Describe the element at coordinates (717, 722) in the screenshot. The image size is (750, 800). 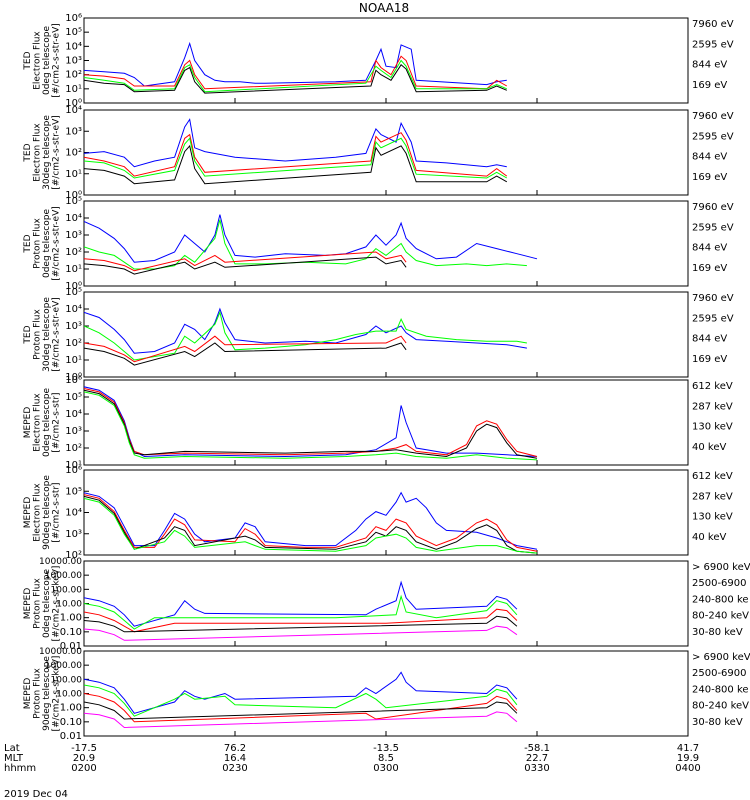
I see `legend-entry: 30-80 keV` at that location.